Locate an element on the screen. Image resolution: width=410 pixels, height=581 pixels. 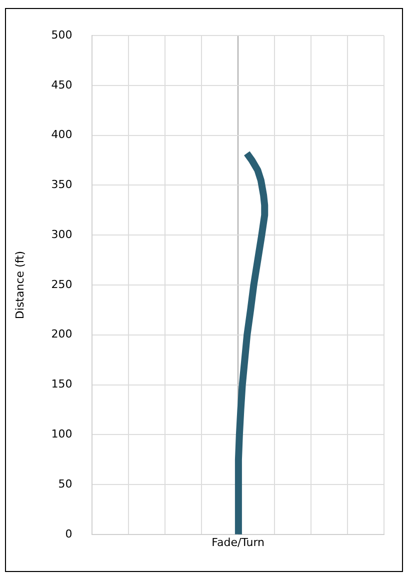
y-tick-label: 350 is located at coordinates (61, 185).